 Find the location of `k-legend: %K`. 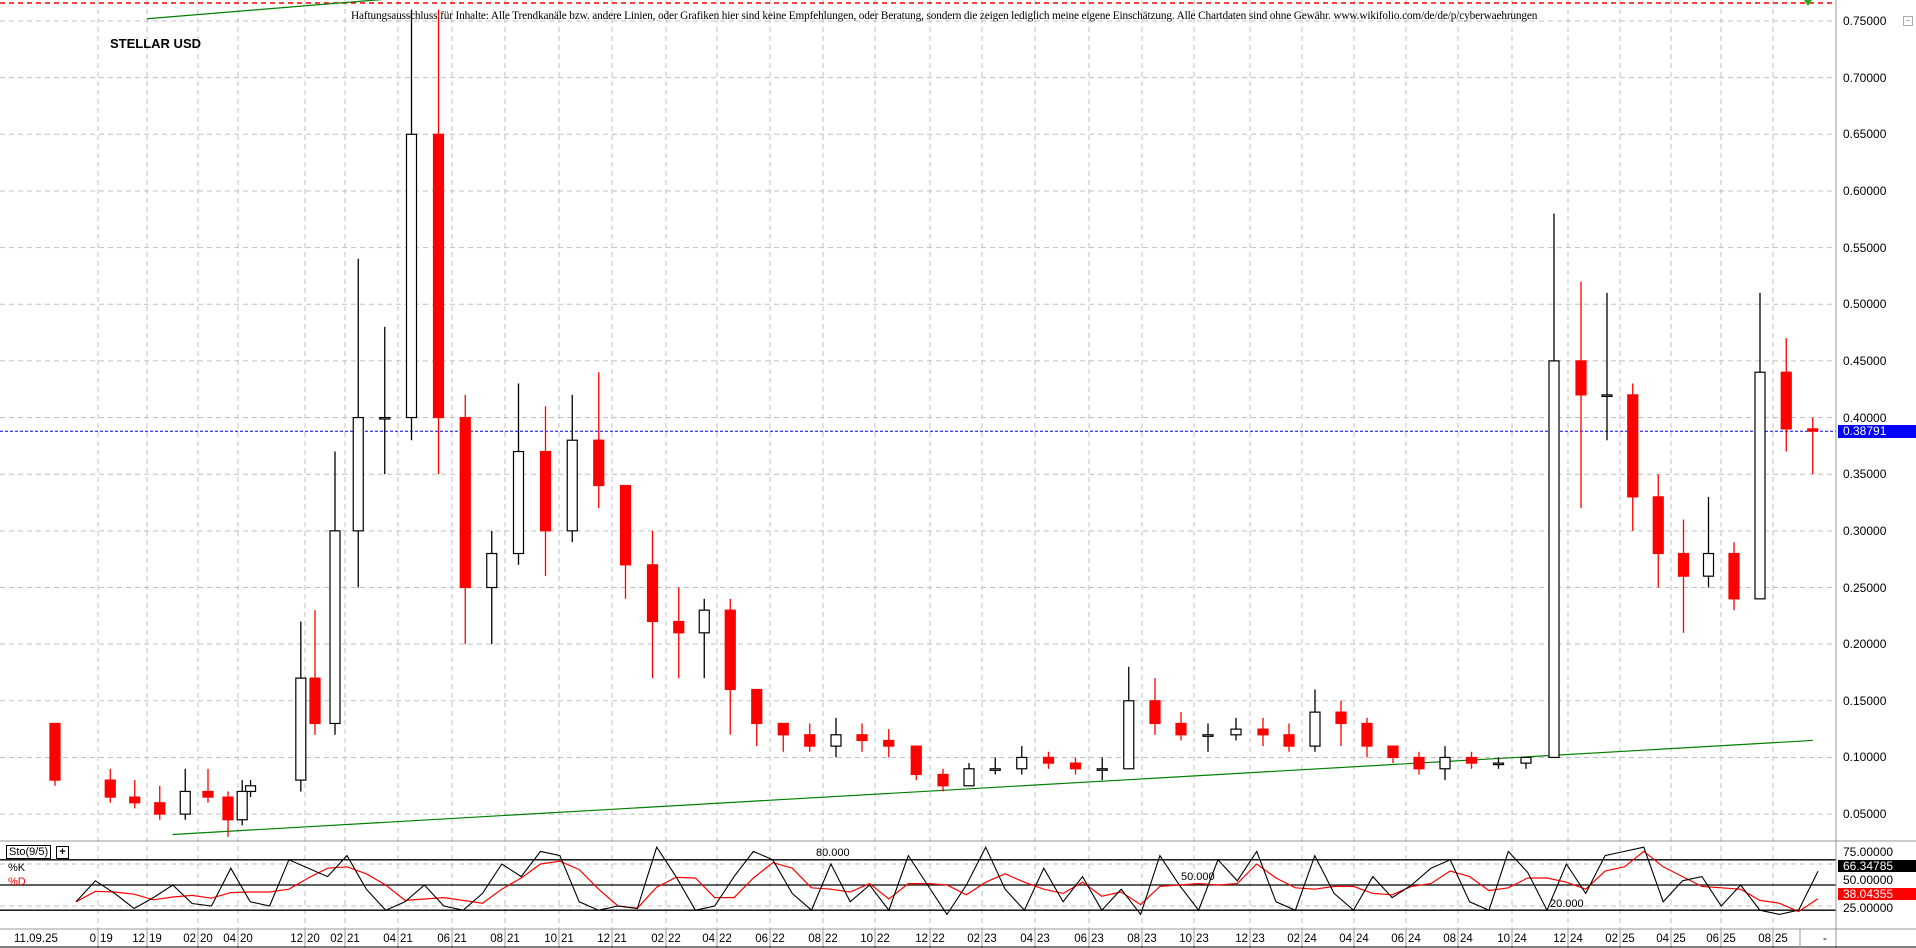

k-legend: %K is located at coordinates (17, 868).